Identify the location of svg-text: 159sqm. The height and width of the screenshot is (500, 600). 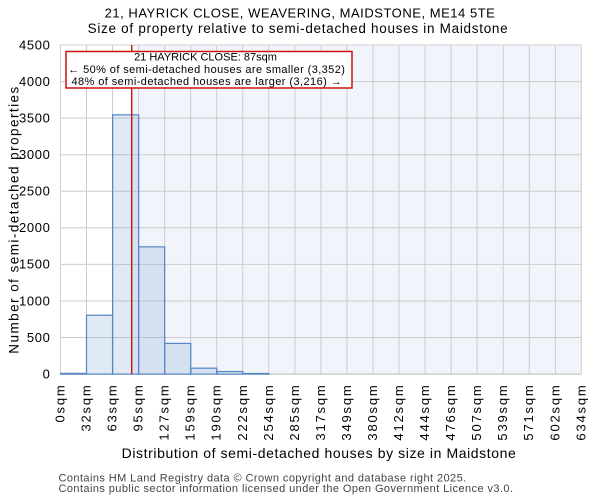
(190, 412).